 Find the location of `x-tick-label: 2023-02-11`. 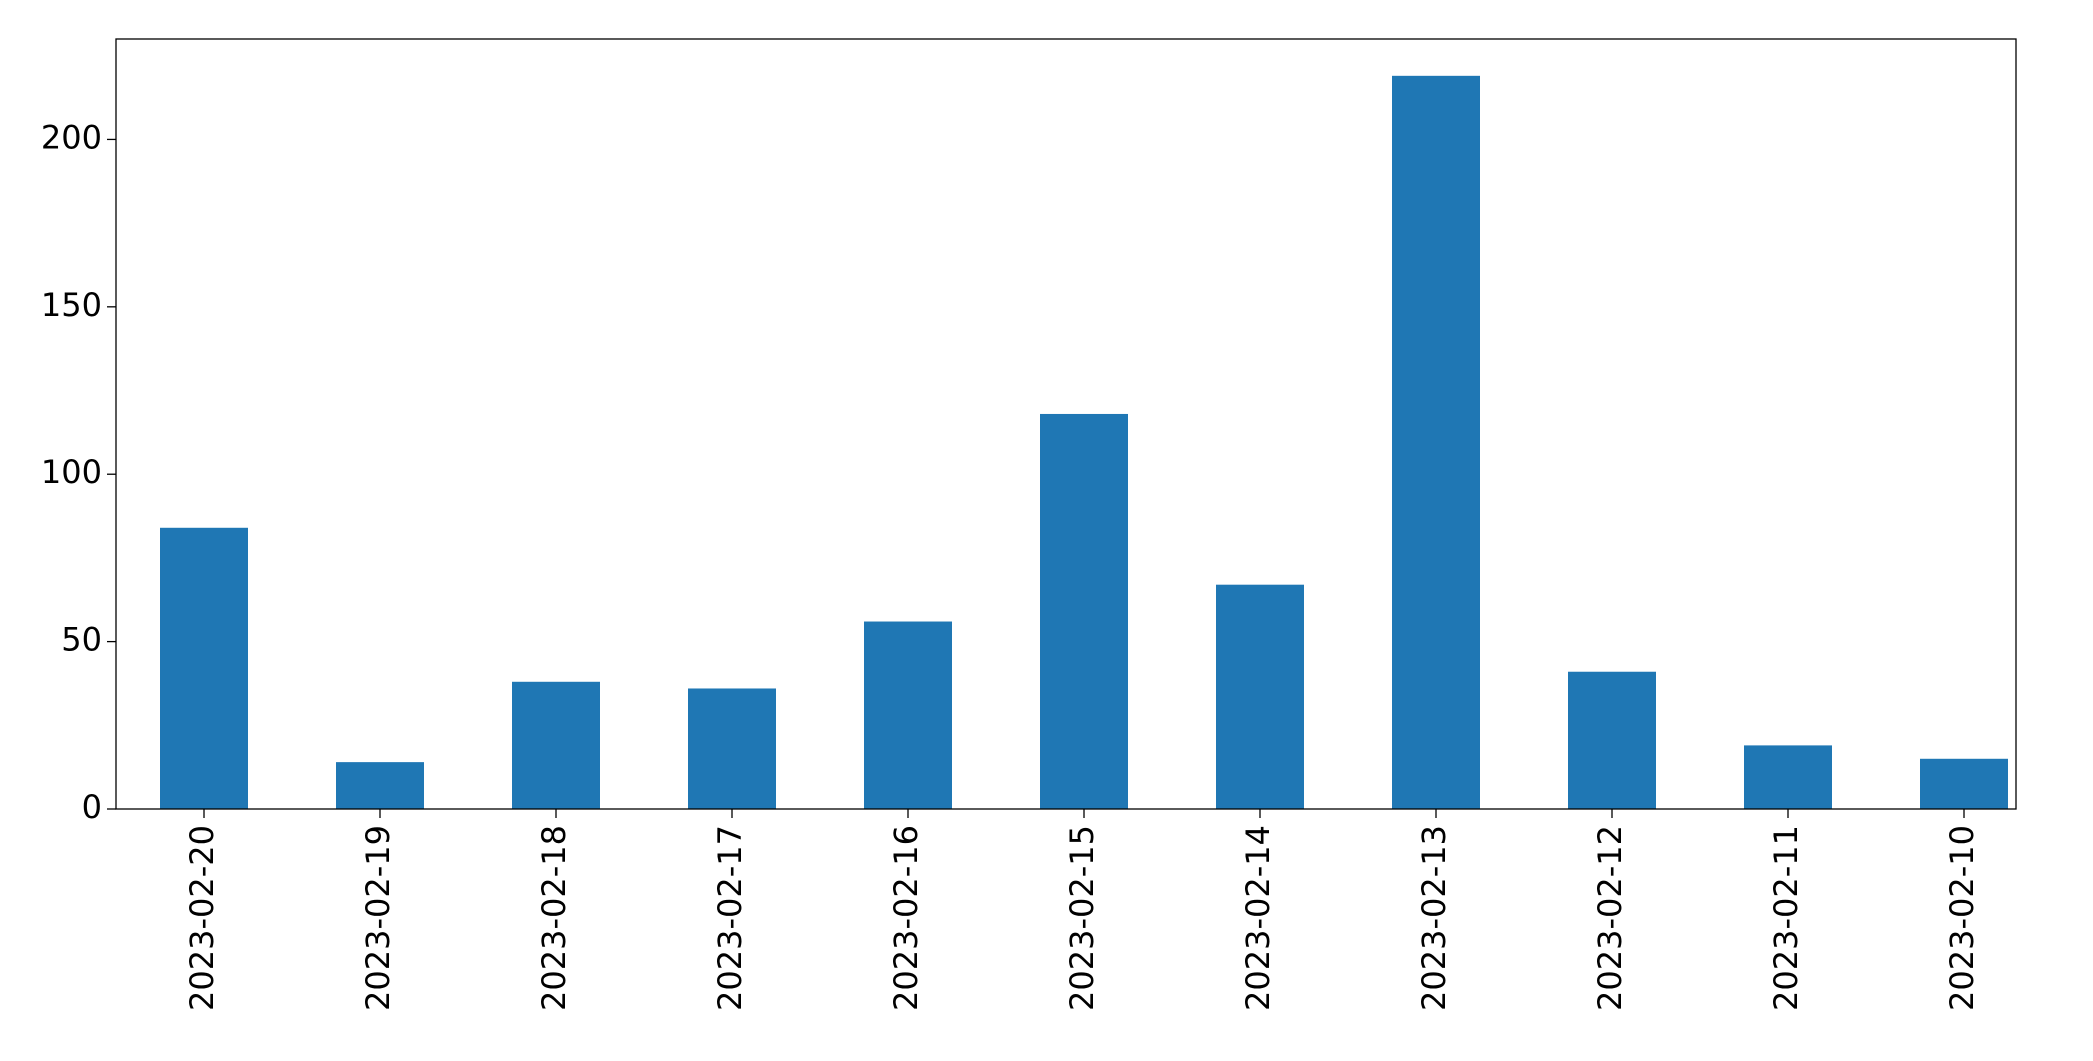

x-tick-label: 2023-02-11 is located at coordinates (1786, 918).